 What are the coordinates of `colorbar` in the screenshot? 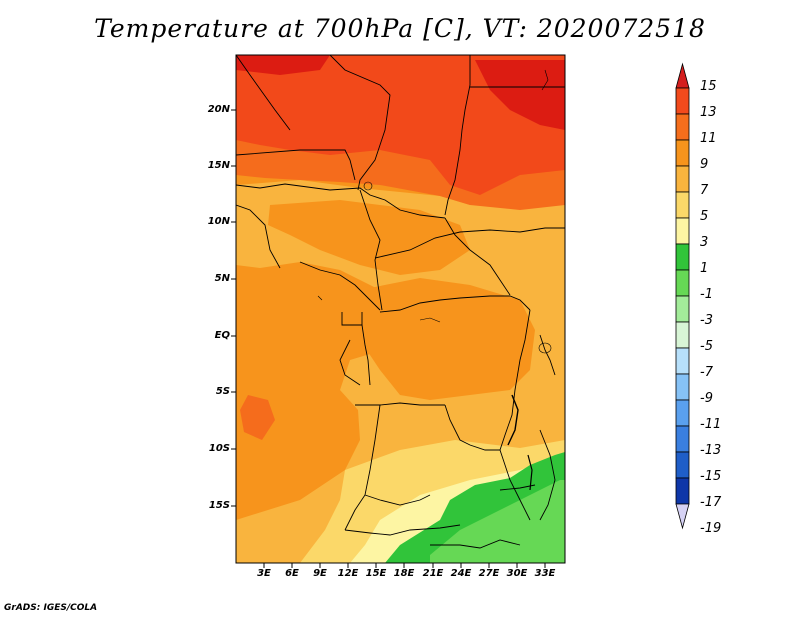 It's located at (682, 296).